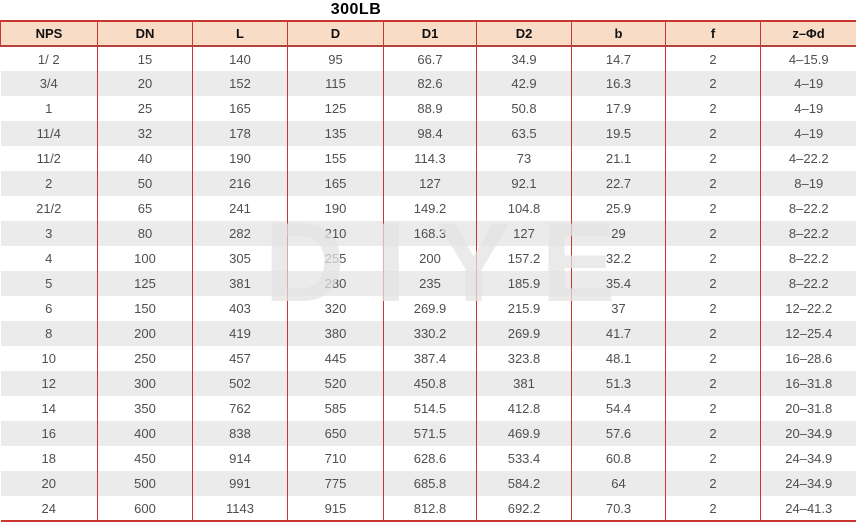 This screenshot has height=525, width=856. Describe the element at coordinates (618, 108) in the screenshot. I see `table-cell: 17.9` at that location.